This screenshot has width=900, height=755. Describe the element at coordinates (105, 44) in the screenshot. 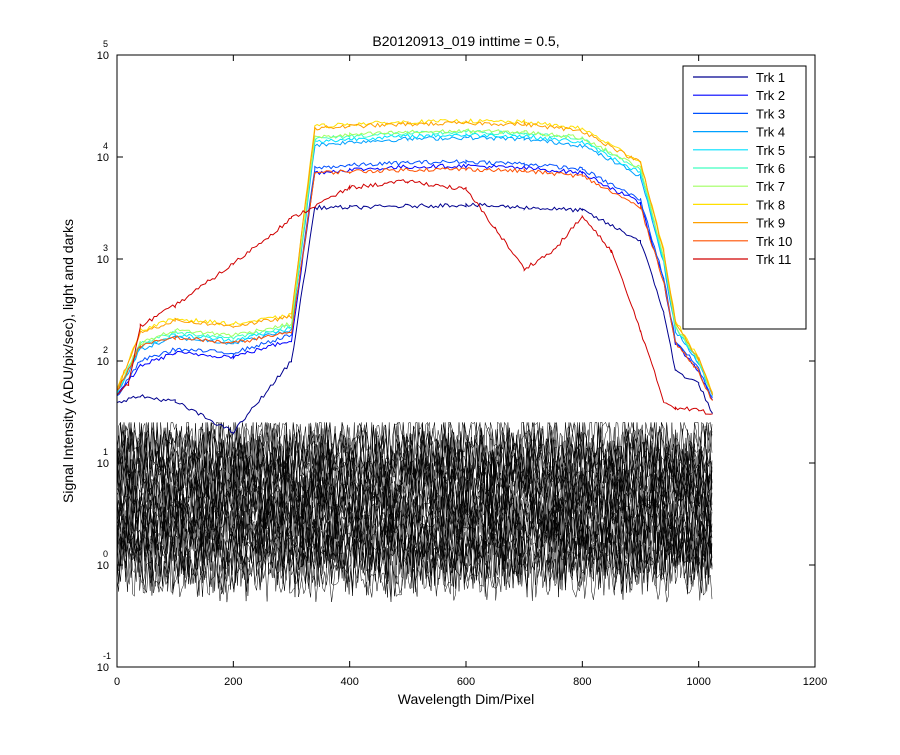

I see `y-tick-label-exponent: 5` at that location.